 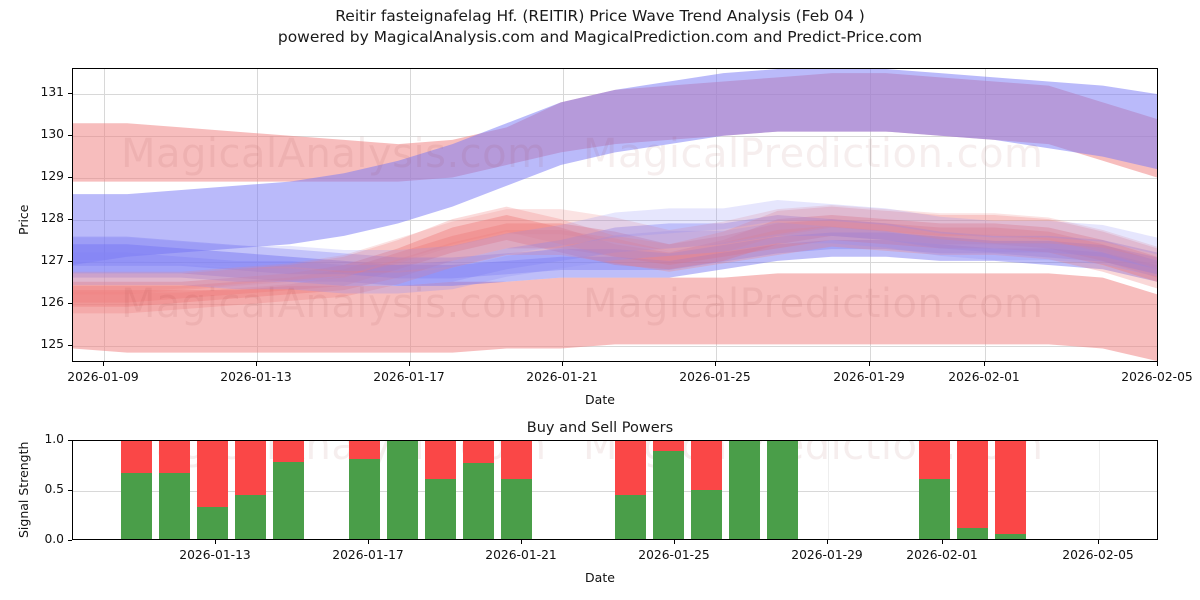 What do you see at coordinates (52, 344) in the screenshot?
I see `price-y-tick-label: 125` at bounding box center [52, 344].